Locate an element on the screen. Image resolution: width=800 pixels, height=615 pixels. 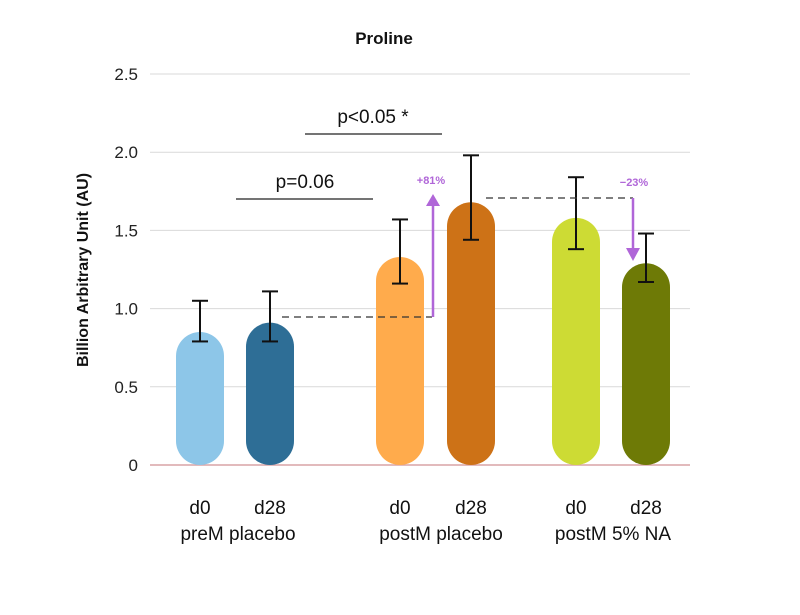
y-axis-ticks: 0 0.5 1.0 1.5 2.0 2.5 is located at coordinates (126, 270).